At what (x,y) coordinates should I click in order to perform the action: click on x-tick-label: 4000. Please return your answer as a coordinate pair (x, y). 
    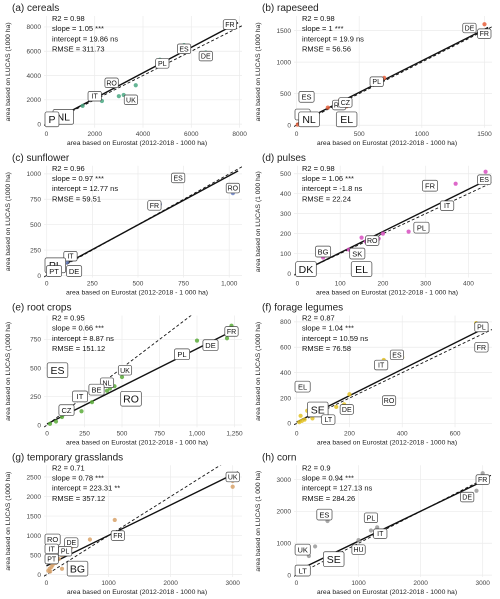
    Looking at the image, I should click on (143, 134).